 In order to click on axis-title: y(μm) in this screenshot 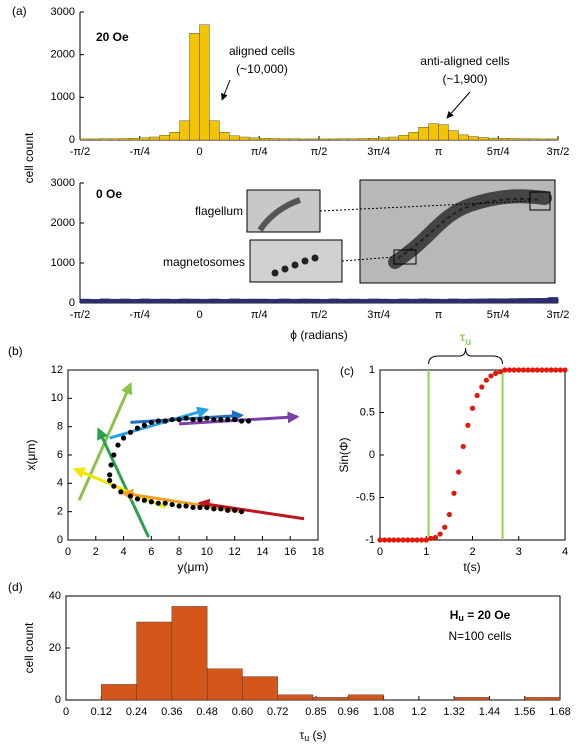, I will do `click(193, 567)`.